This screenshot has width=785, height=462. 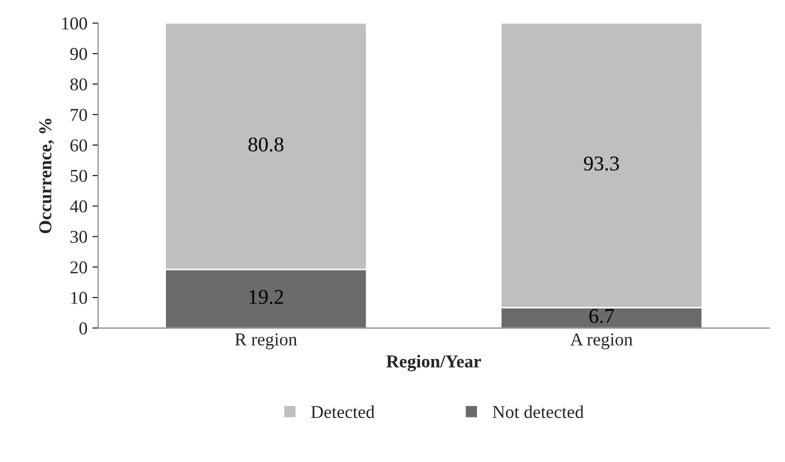 What do you see at coordinates (83, 328) in the screenshot?
I see `y-tick-label: 0` at bounding box center [83, 328].